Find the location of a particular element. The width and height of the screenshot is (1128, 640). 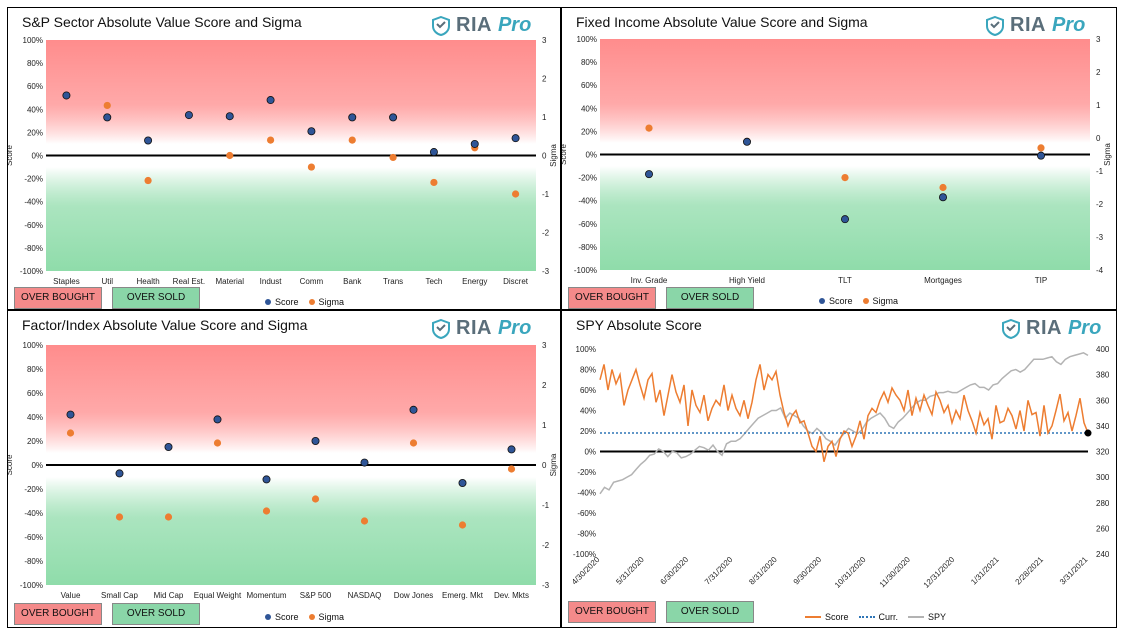

shield-icon is located at coordinates (995, 25).